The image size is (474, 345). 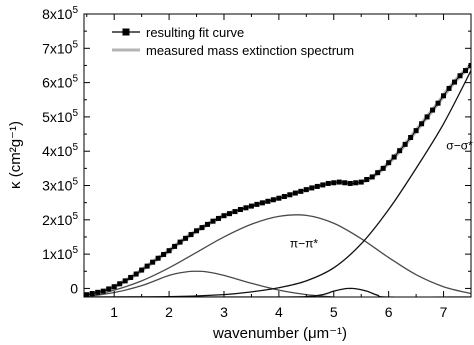 What do you see at coordinates (279, 333) in the screenshot?
I see `x-axis-label: wavenumber (μm⁻¹)` at bounding box center [279, 333].